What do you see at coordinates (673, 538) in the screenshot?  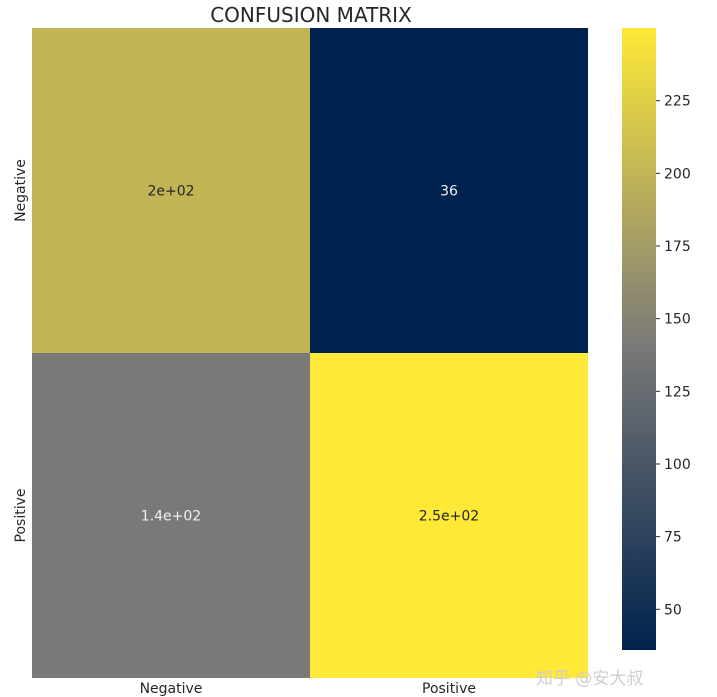 I see `colorbar-tick-label-75: 75` at bounding box center [673, 538].